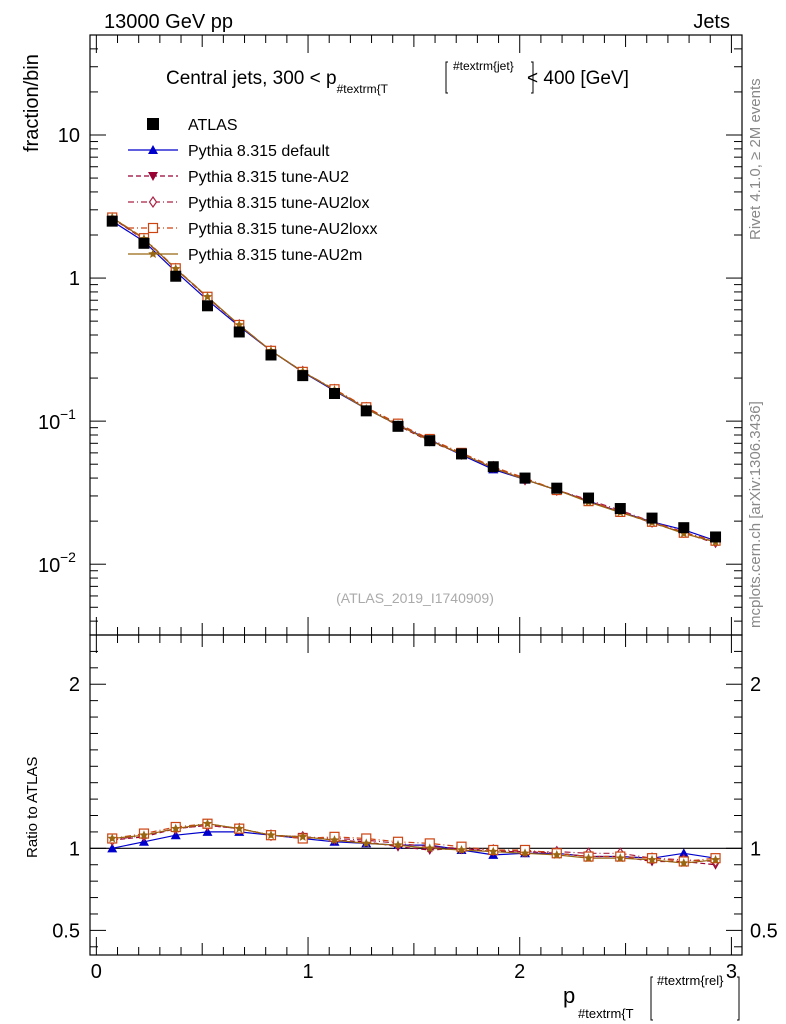 The image size is (786, 1024). I want to click on legend-label: Pythia 8.315 default, so click(259, 151).